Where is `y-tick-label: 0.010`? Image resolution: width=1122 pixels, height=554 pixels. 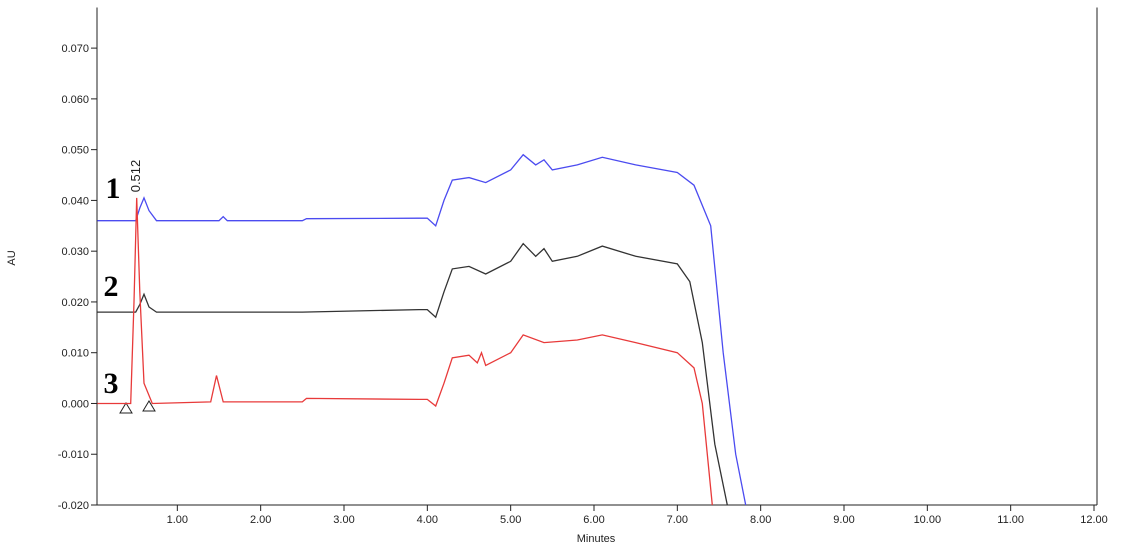
y-tick-label: 0.010 is located at coordinates (75, 354).